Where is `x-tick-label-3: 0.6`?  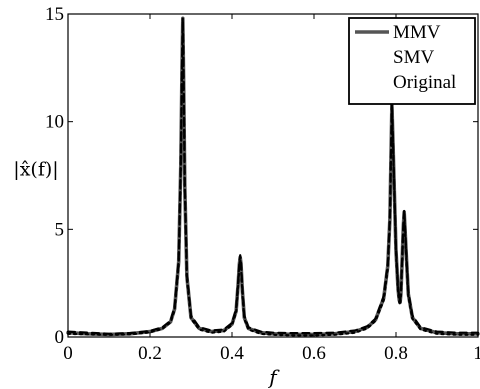 x-tick-label-3: 0.6 is located at coordinates (314, 353).